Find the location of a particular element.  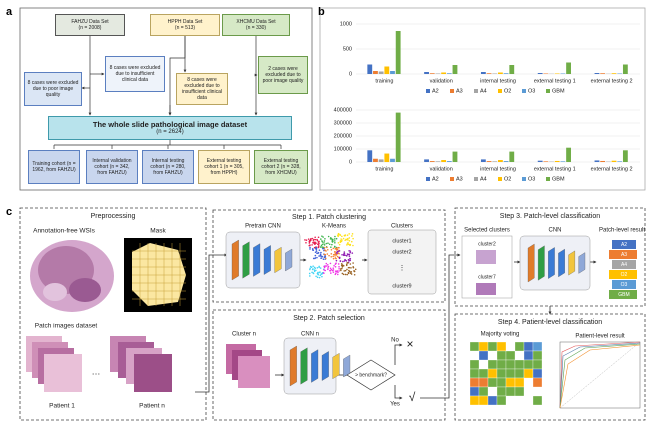

legend-label: A3 is located at coordinates (459, 179).